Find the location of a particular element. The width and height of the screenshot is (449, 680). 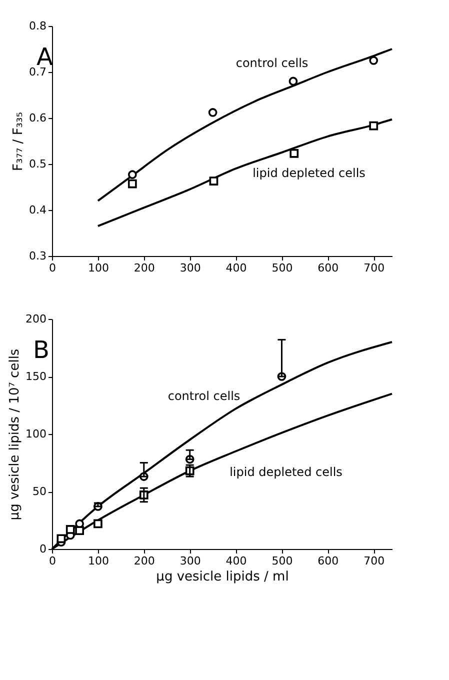

y-tick-label: 0.5 is located at coordinates (37, 164).